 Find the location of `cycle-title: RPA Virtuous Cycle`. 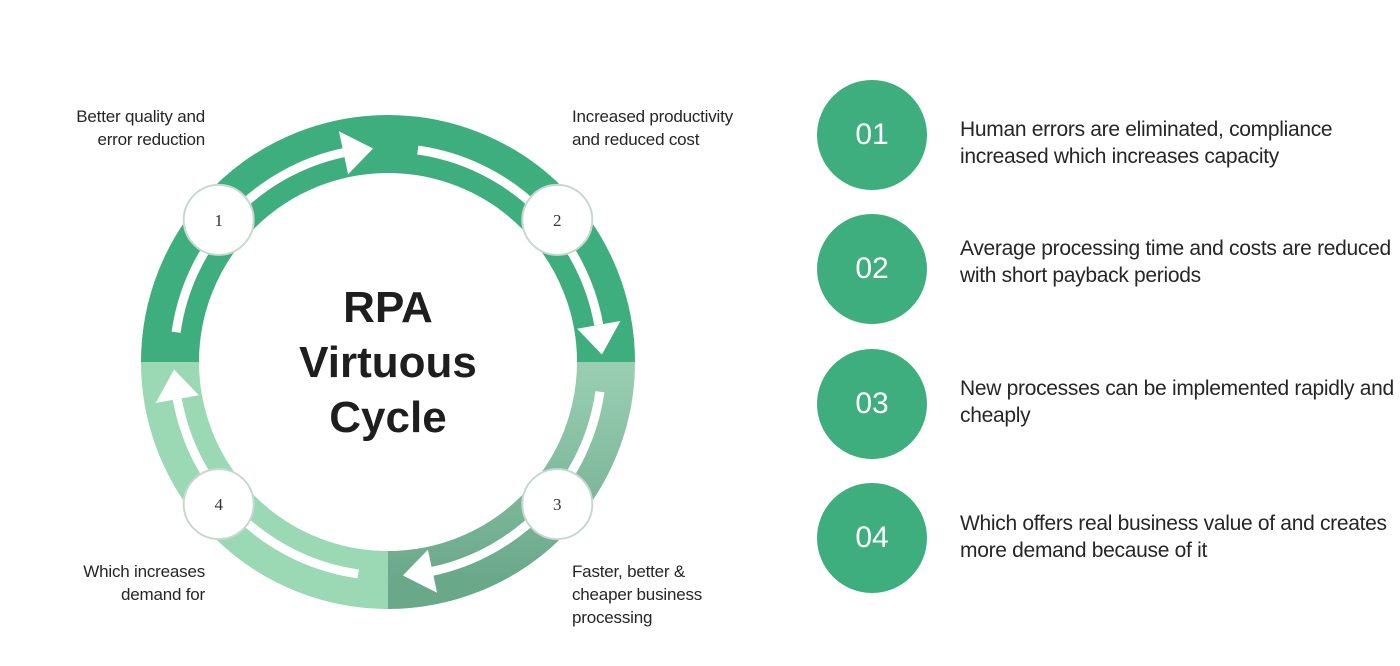

cycle-title: RPA Virtuous Cycle is located at coordinates (388, 362).